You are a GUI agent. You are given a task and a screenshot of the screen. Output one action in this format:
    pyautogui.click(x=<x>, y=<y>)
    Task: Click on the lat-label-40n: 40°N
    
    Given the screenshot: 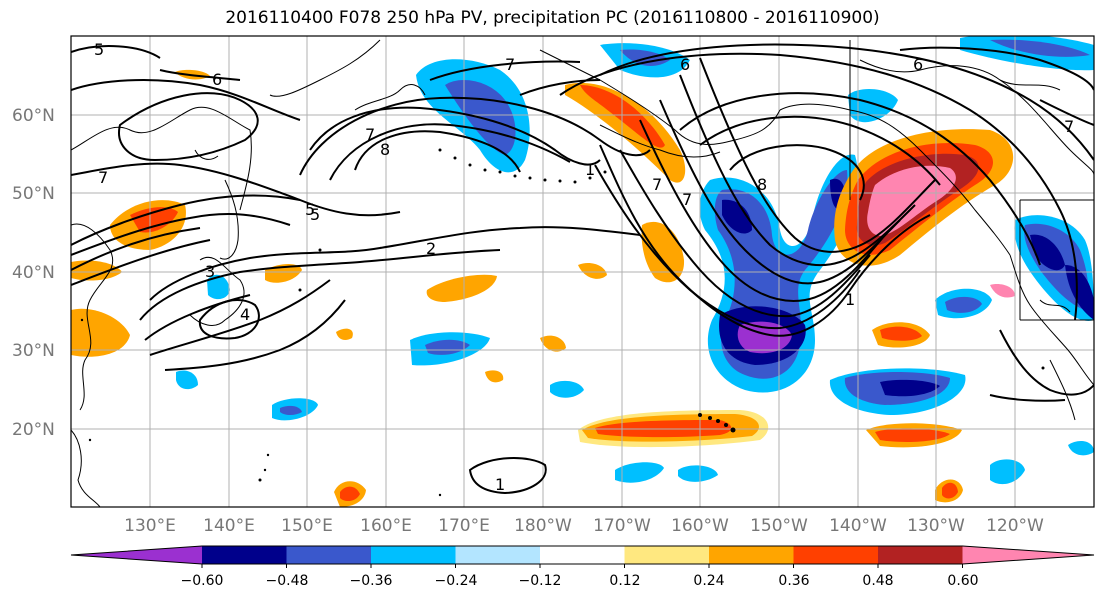 What is the action you would take?
    pyautogui.click(x=33, y=273)
    